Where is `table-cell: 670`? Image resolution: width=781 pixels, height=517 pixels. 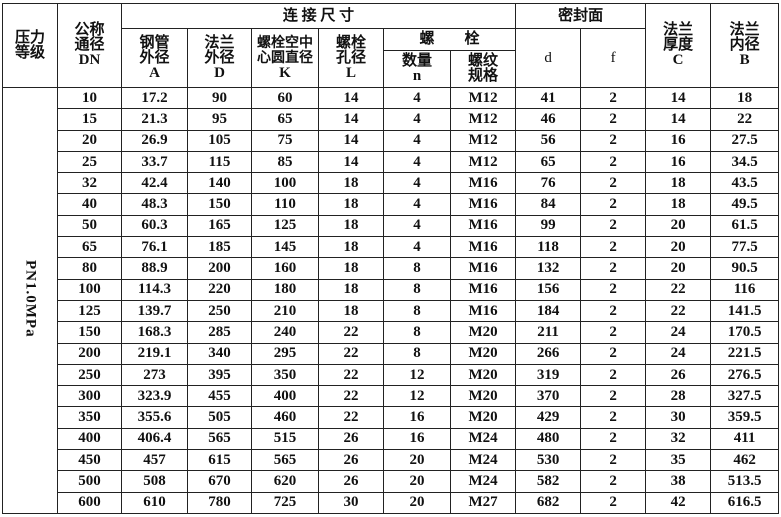 table-cell: 670 is located at coordinates (219, 481).